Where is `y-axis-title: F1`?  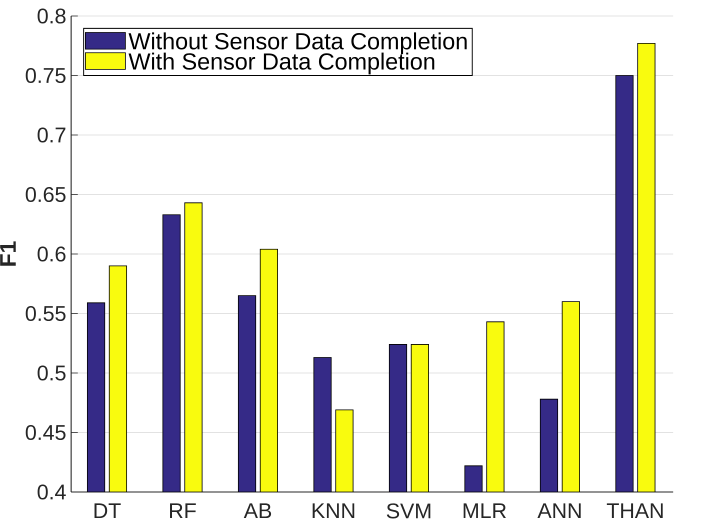 y-axis-title: F1 is located at coordinates (8, 253).